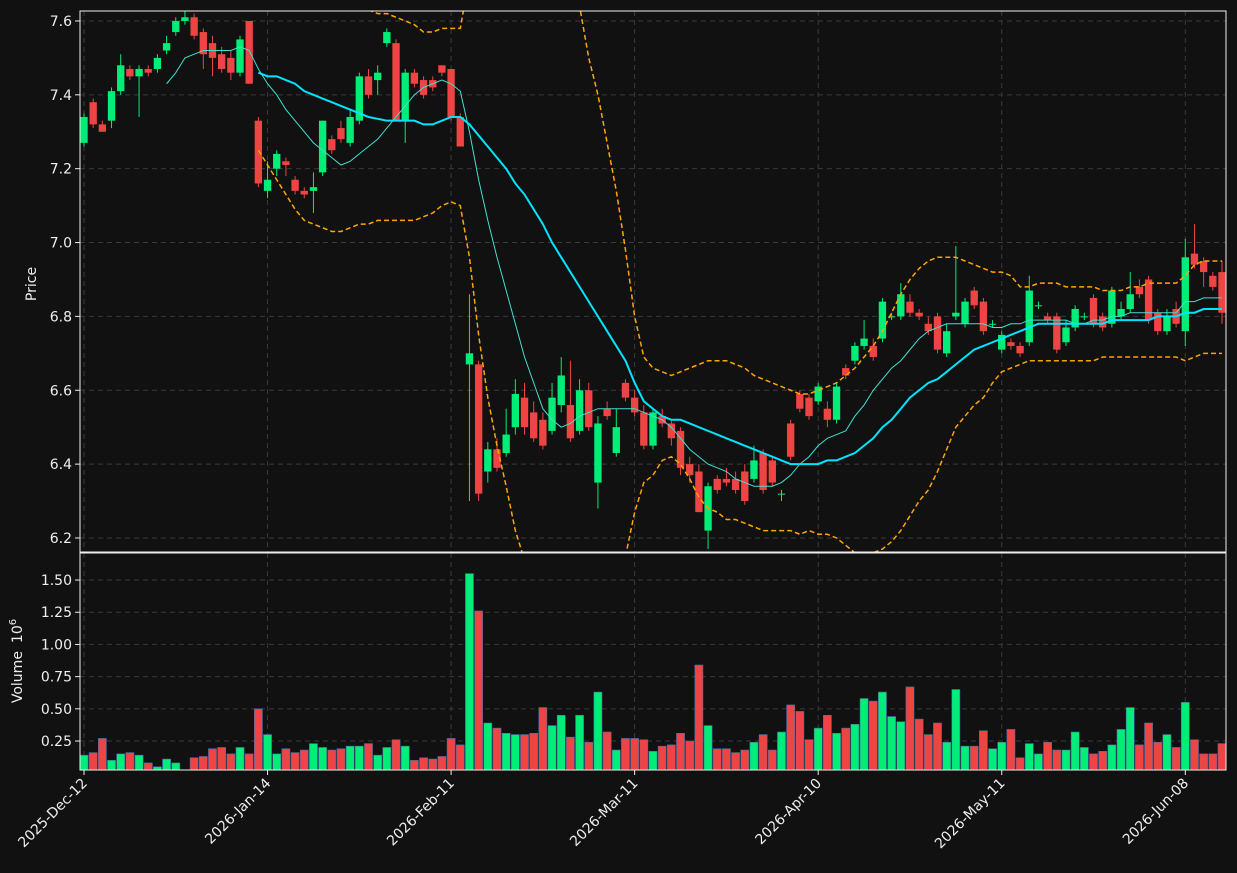 The width and height of the screenshot is (1237, 873). I want to click on y-tick-label: 6.6, so click(61, 391).